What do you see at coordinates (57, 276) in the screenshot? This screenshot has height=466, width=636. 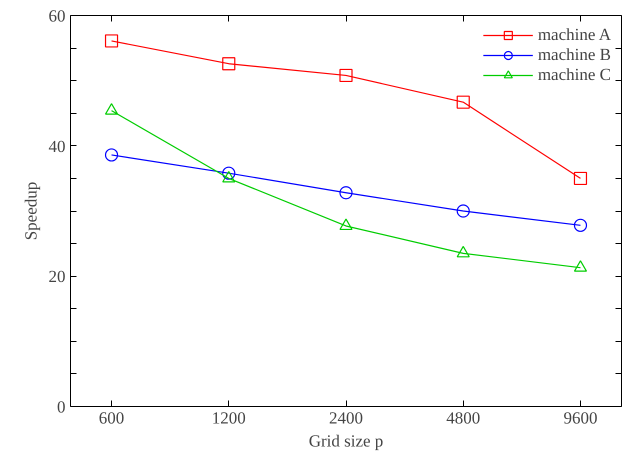 I see `y-tick-label: 20` at bounding box center [57, 276].